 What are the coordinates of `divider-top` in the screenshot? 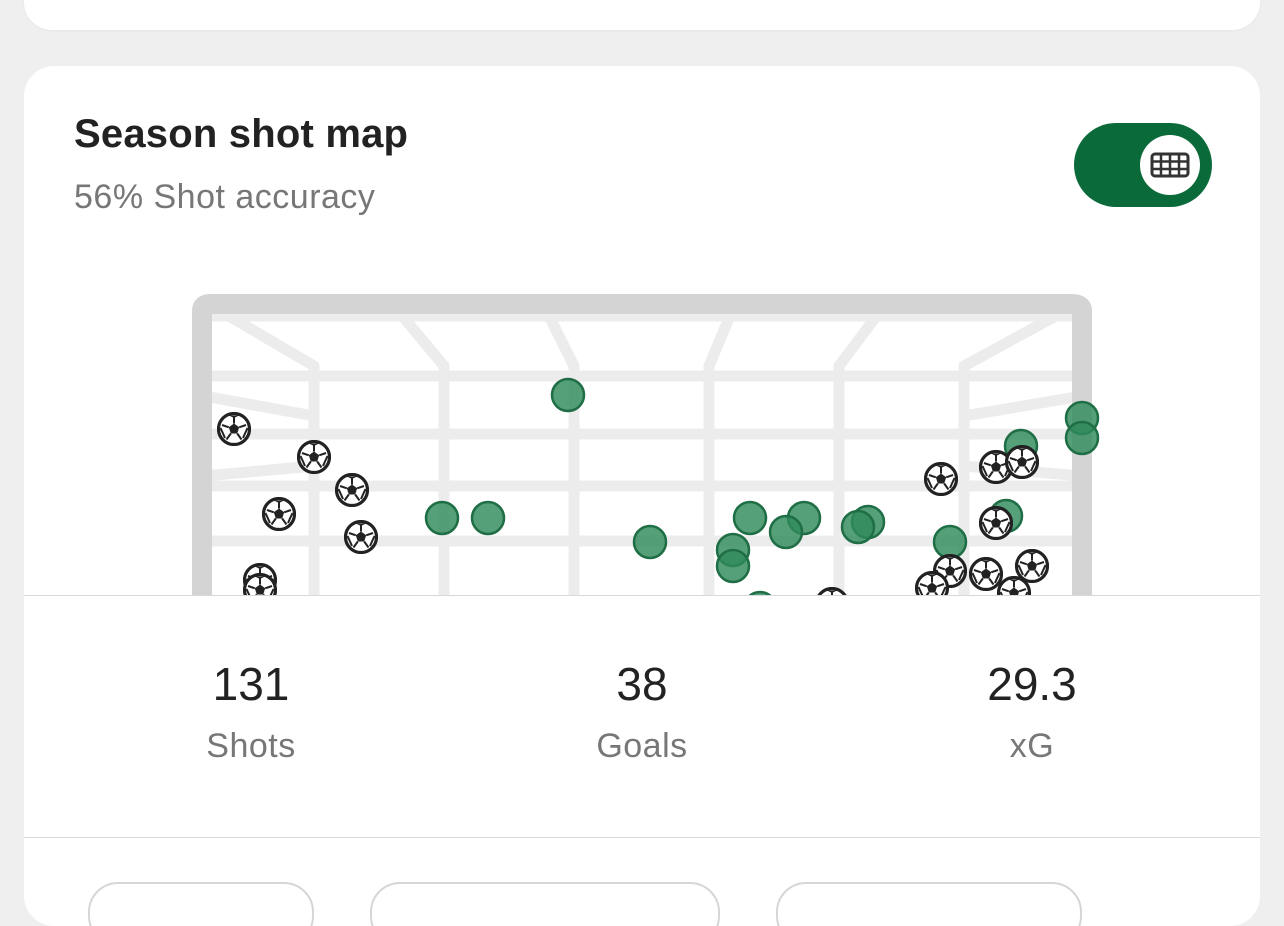 It's located at (642, 595).